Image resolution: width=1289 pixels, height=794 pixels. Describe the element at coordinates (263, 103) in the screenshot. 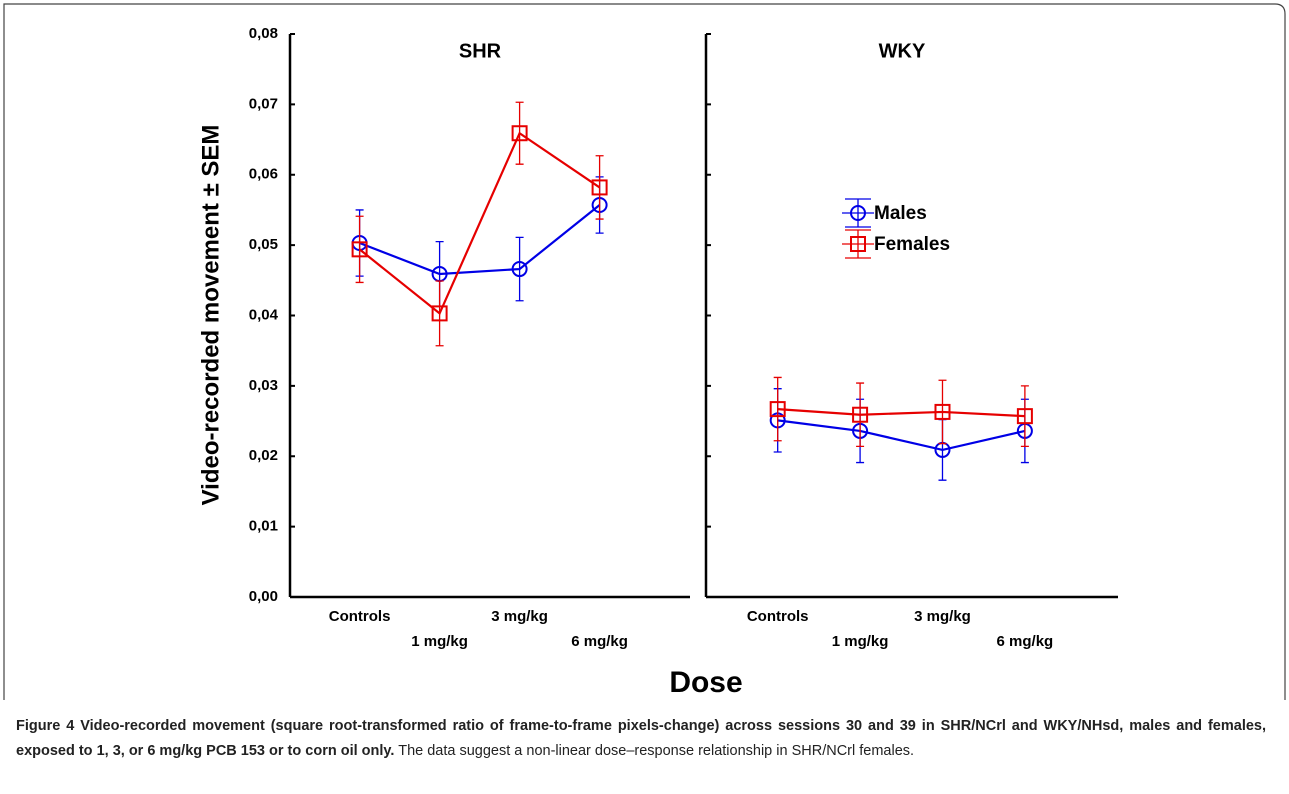

I see `y-tick-label: 0,07` at that location.